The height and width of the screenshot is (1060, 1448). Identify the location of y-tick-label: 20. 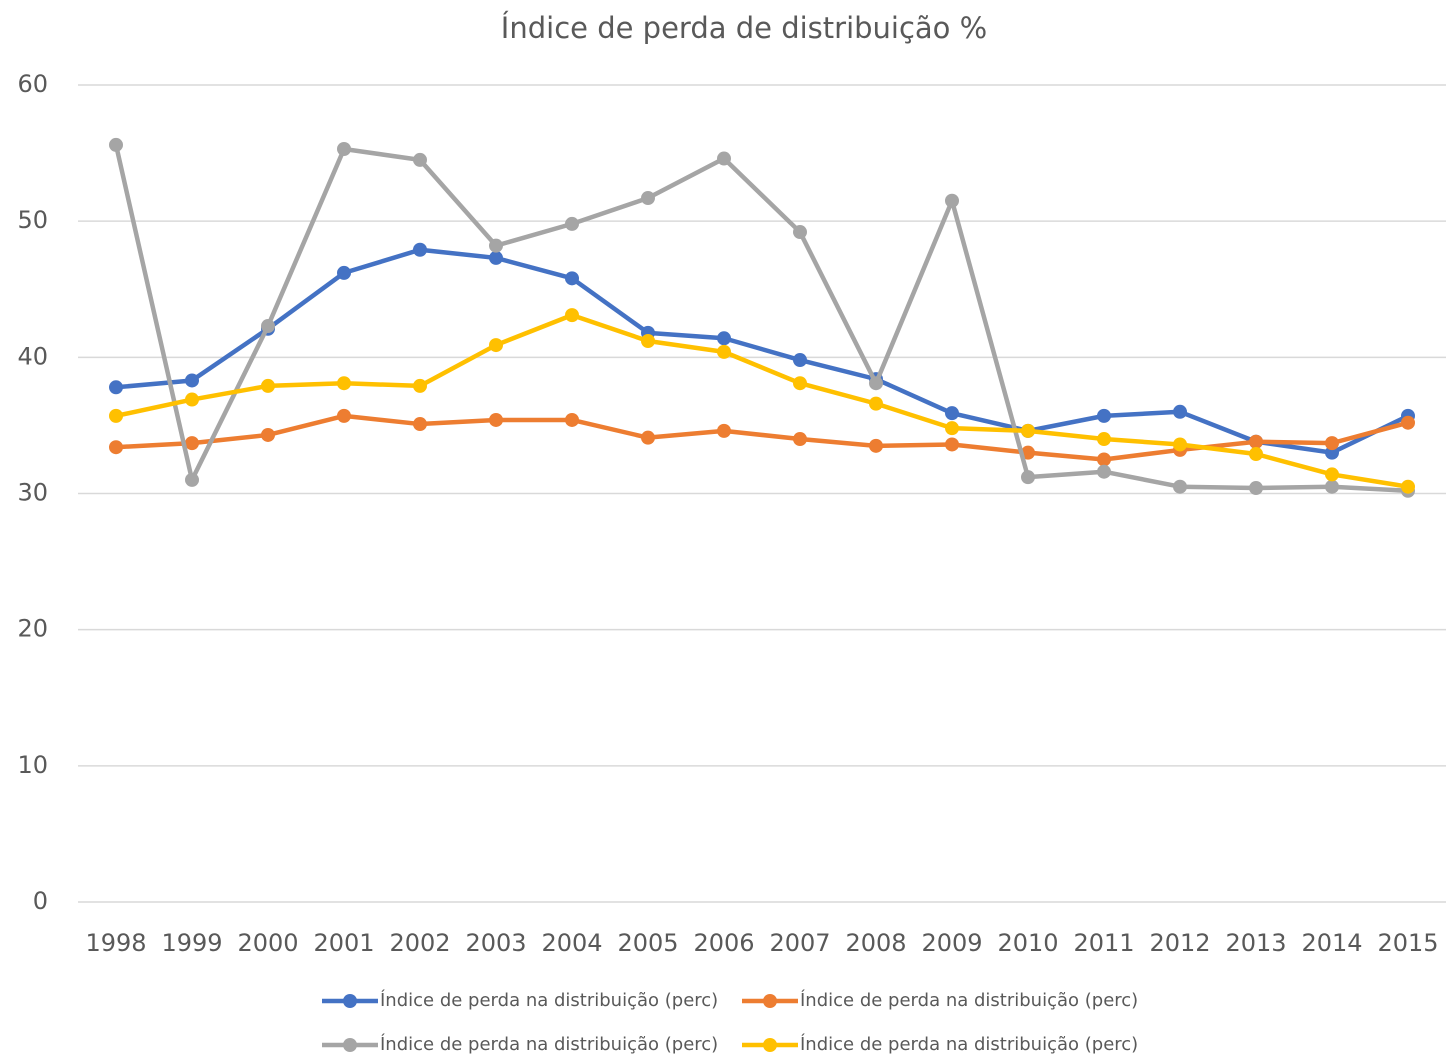
(32, 629).